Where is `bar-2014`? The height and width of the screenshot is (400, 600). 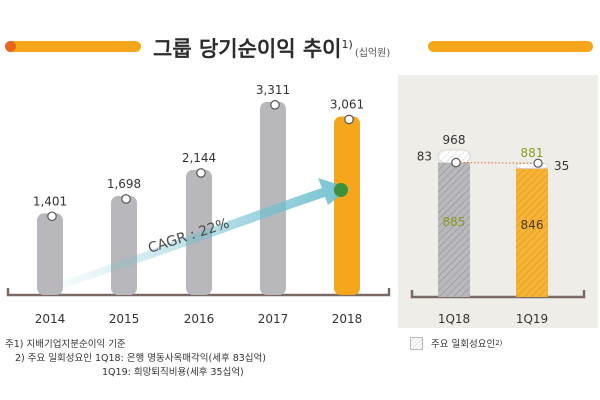
bar-2014 is located at coordinates (50, 254).